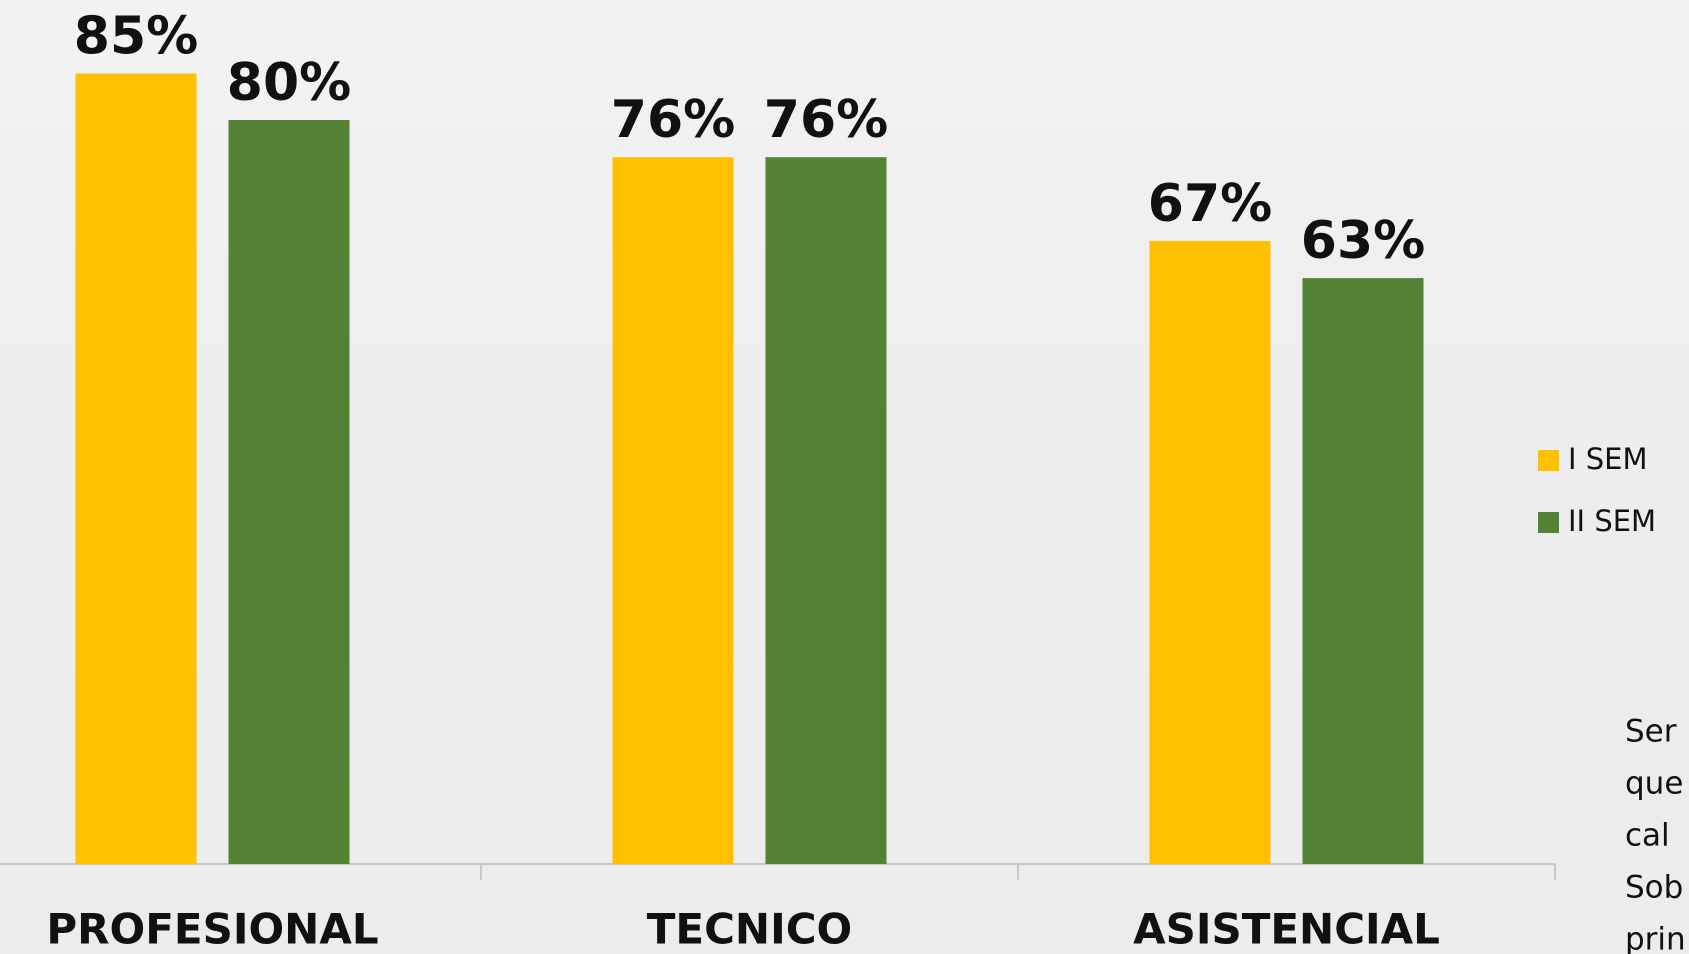 Image resolution: width=1689 pixels, height=954 pixels. Describe the element at coordinates (136, 37) in the screenshot. I see `value-label: 85%` at that location.